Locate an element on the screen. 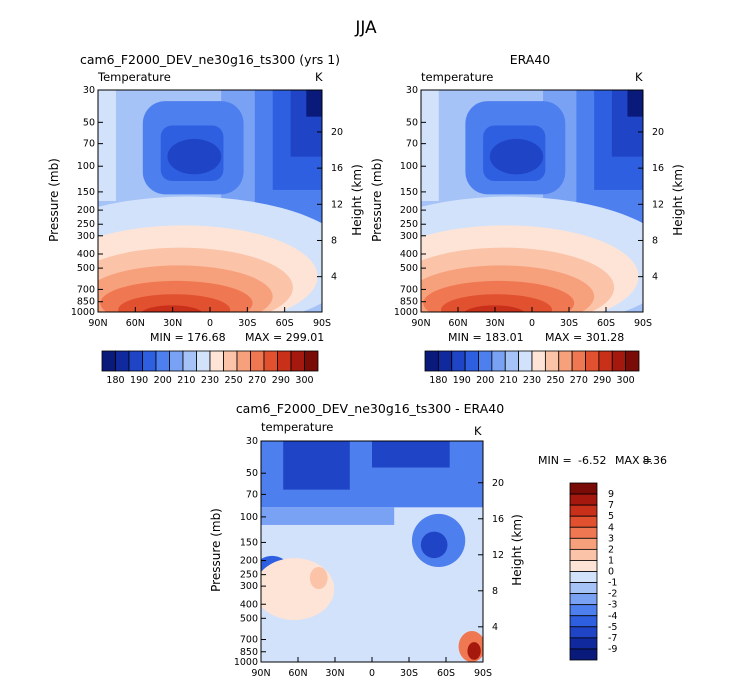 Image resolution: width=733 pixels, height=686 pixels. colorbar-label: -9 is located at coordinates (612, 649).